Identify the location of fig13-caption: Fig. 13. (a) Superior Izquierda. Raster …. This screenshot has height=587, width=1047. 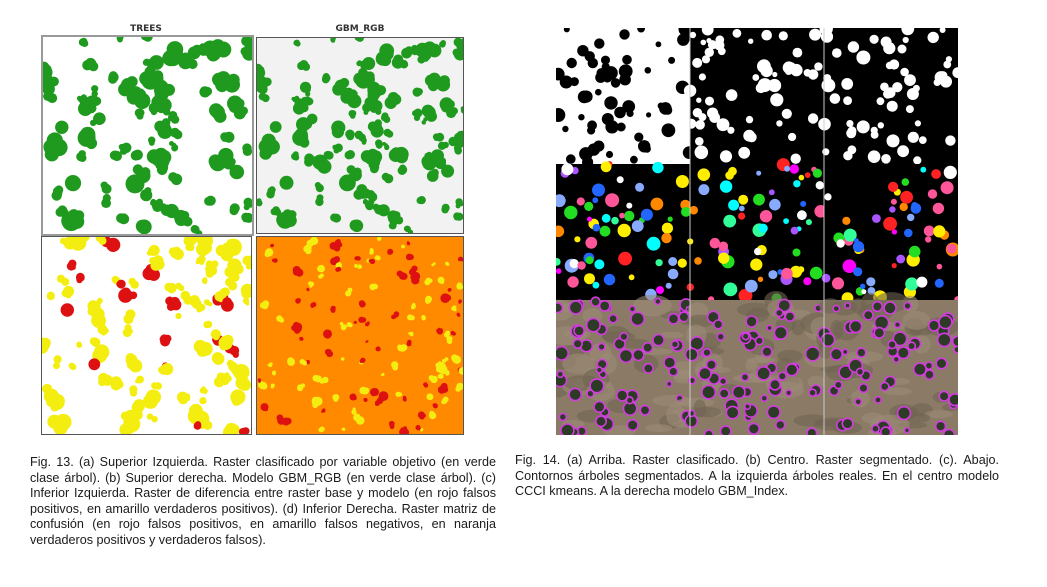
(263, 501).